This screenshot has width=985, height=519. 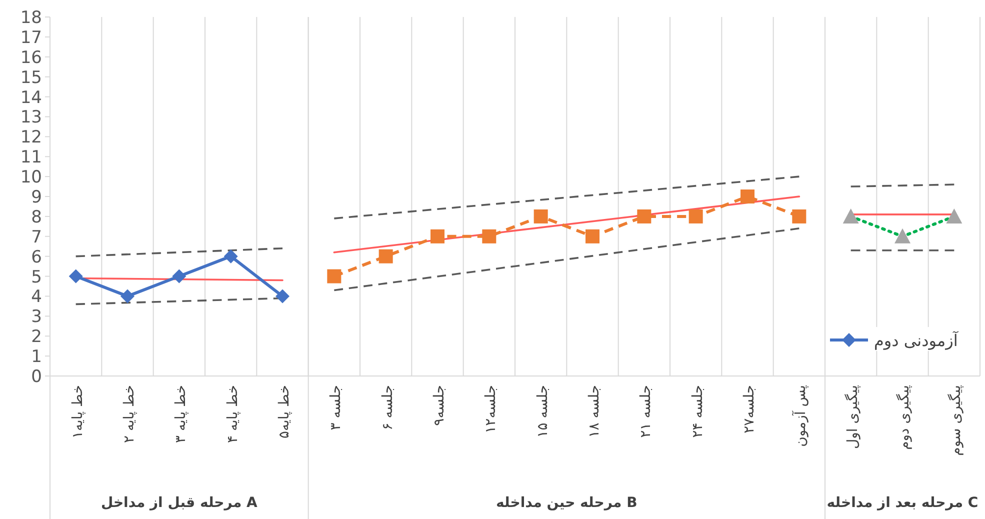 I want to click on x-tick-label: پیگیری دوم, so click(x=904, y=417).